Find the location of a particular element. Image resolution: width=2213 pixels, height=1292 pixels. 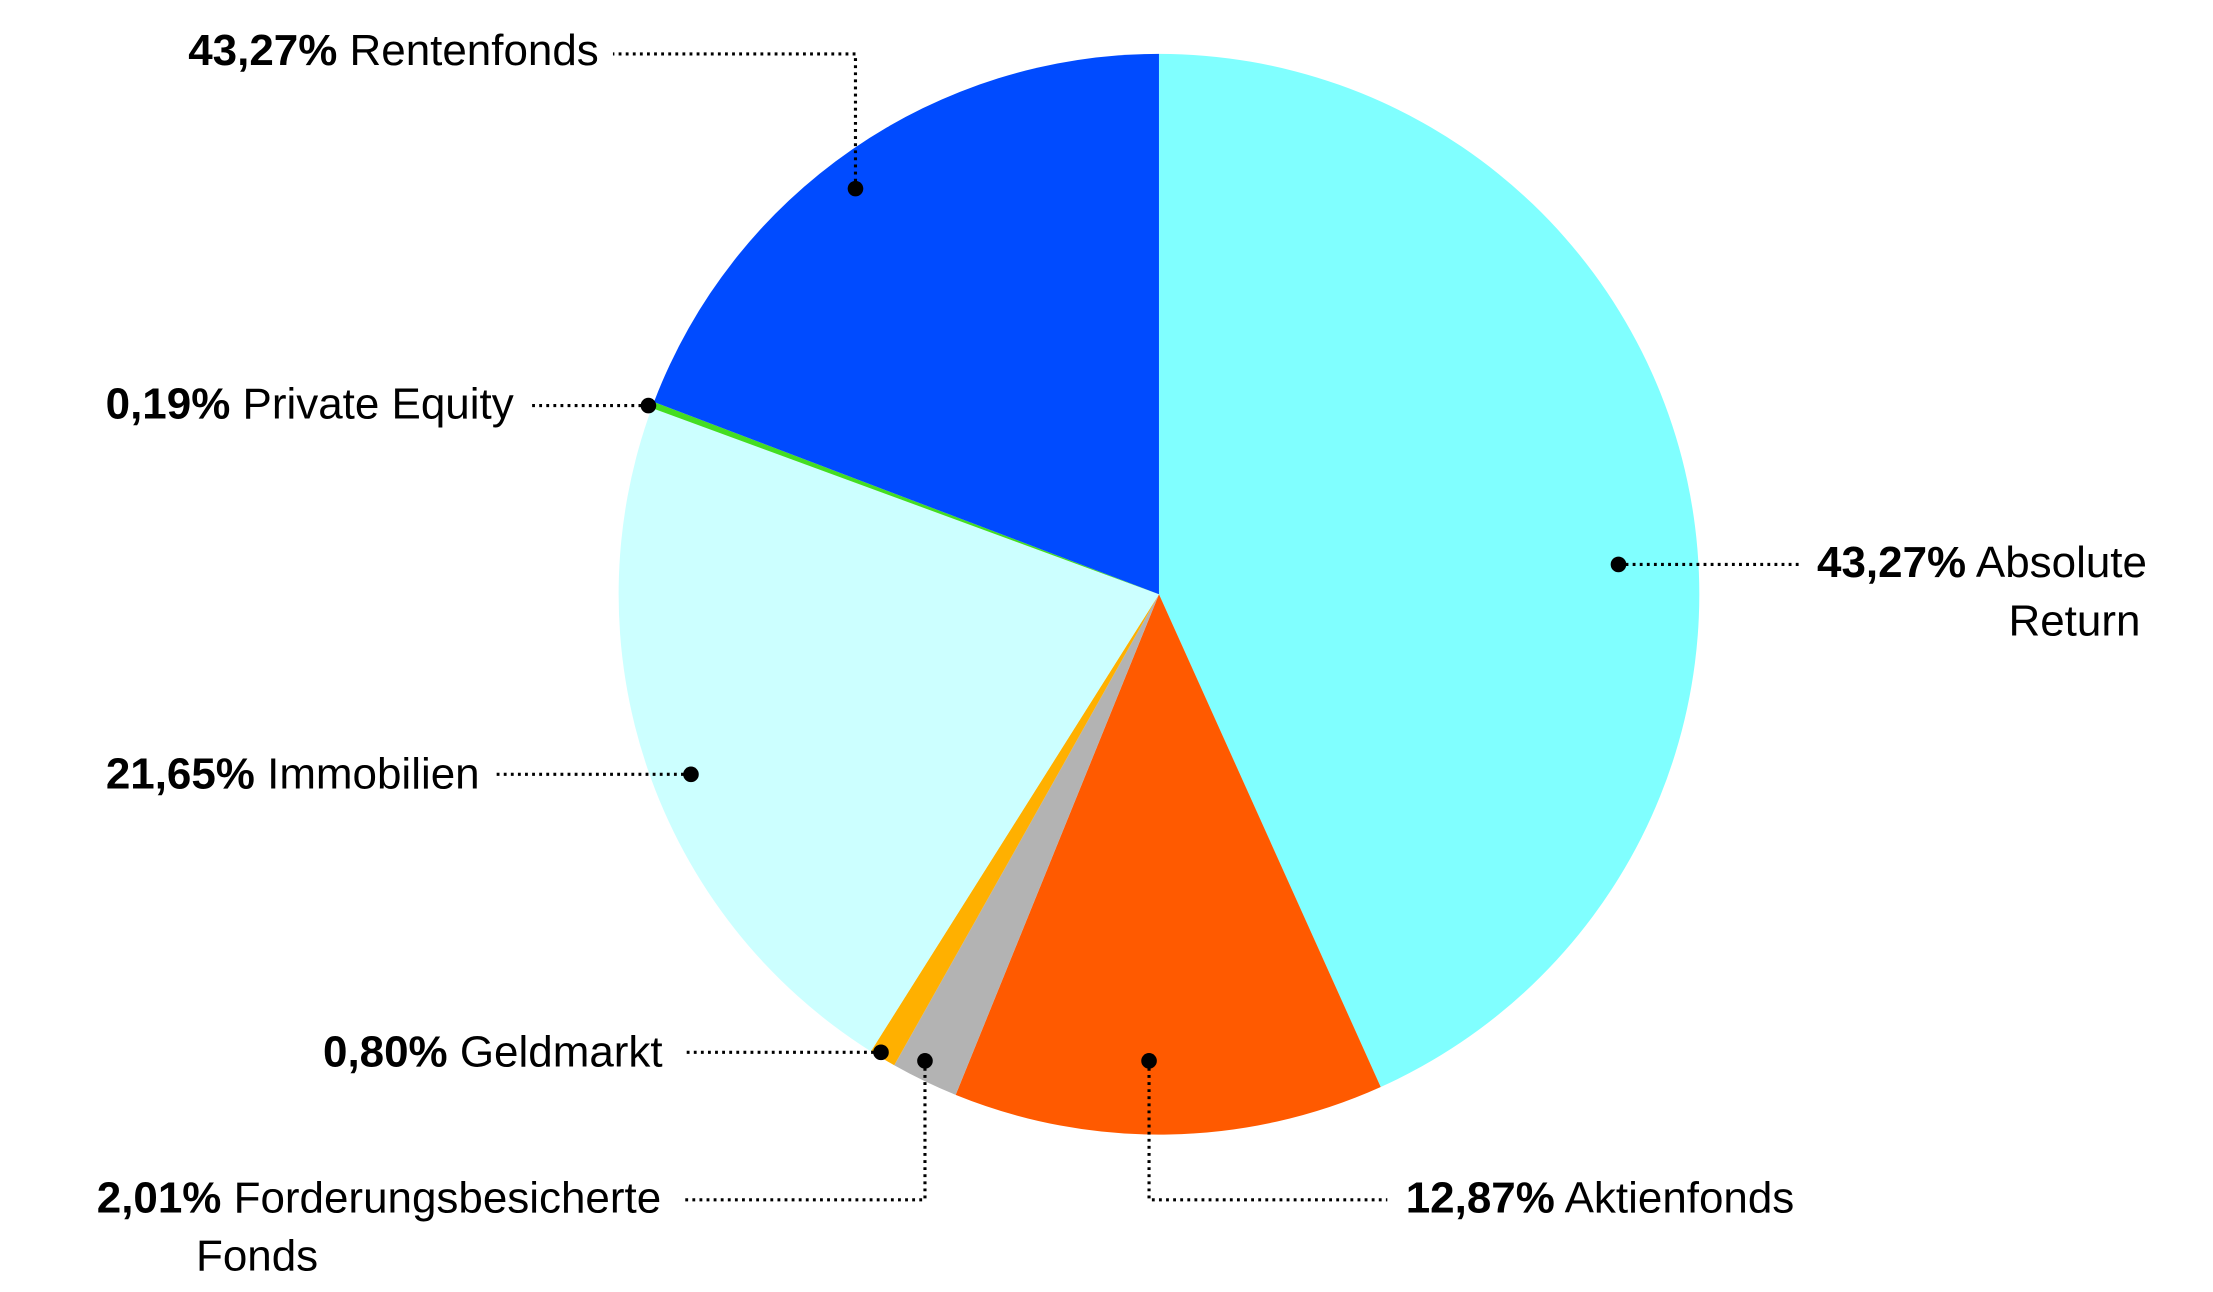

pie-slice-forderungsbesicherte-fonds is located at coordinates (1026, 844).